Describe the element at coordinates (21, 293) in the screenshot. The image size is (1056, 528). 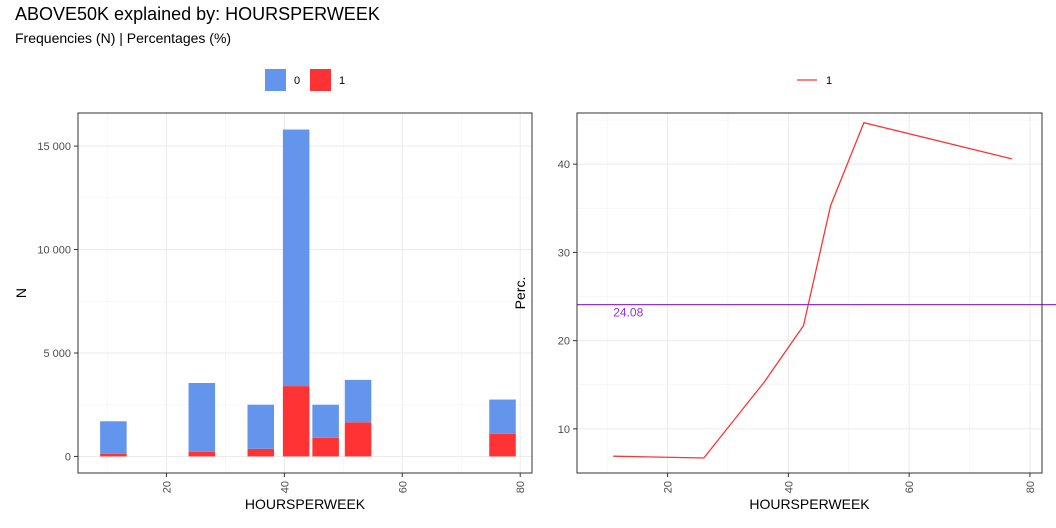
I see `bar-chart-y-axis-title: N` at that location.